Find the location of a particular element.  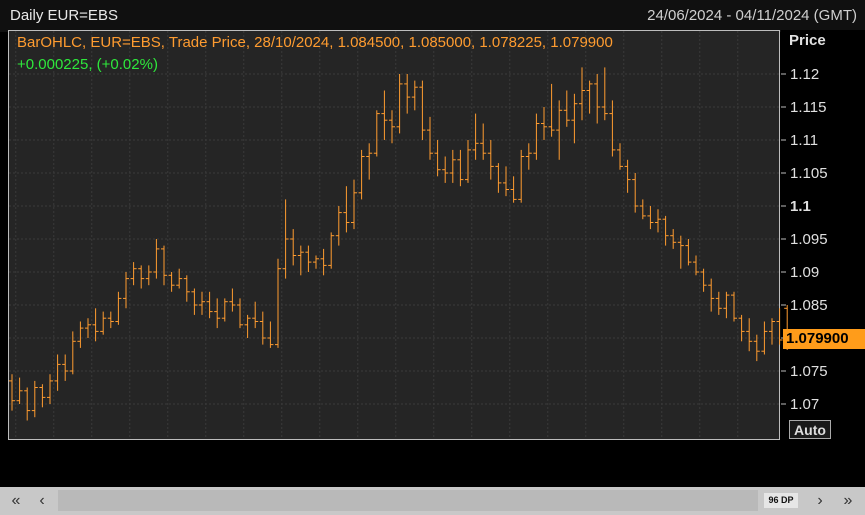

y-tick-label: 1.085 is located at coordinates (809, 305).